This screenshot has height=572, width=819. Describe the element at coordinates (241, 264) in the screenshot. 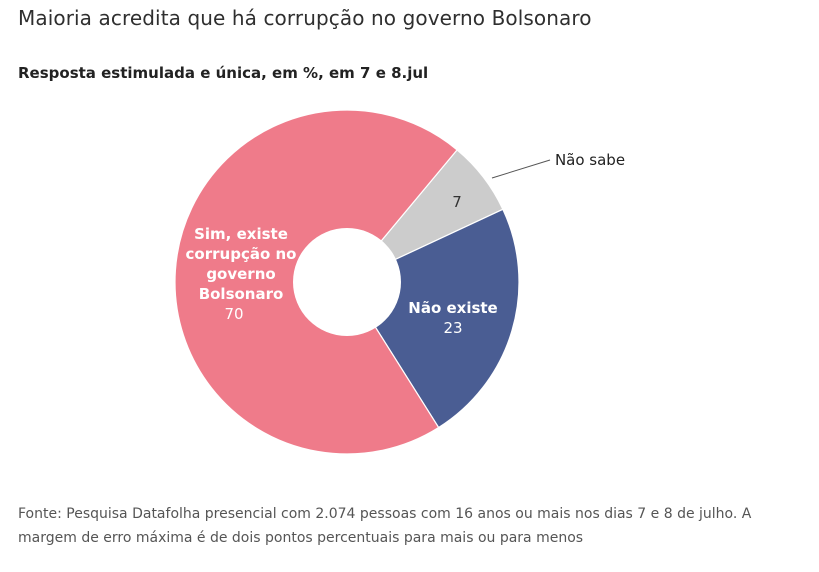

I see `slice-name-label: Sim, existe corrupção no governo Bolsonaro` at that location.